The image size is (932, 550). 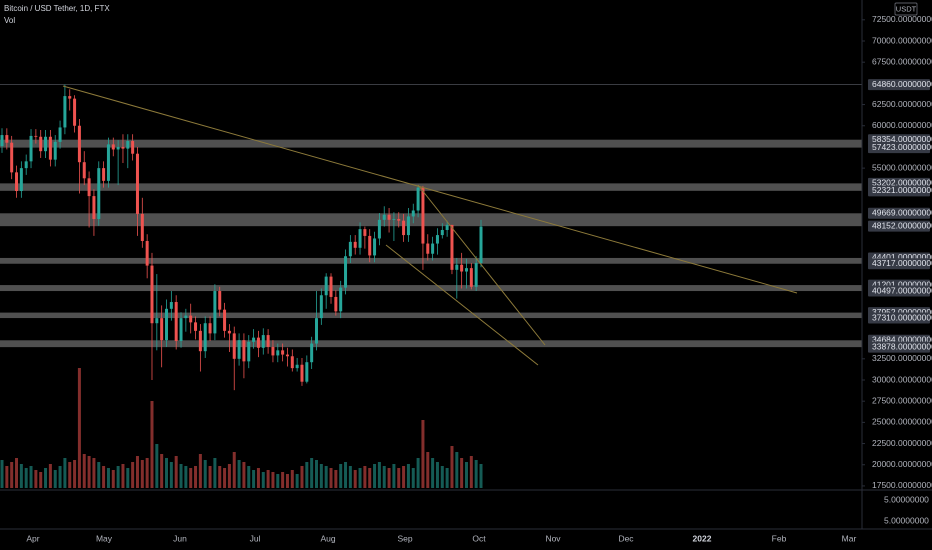 I want to click on y-tick-label: 32500.00000000, so click(x=902, y=358).